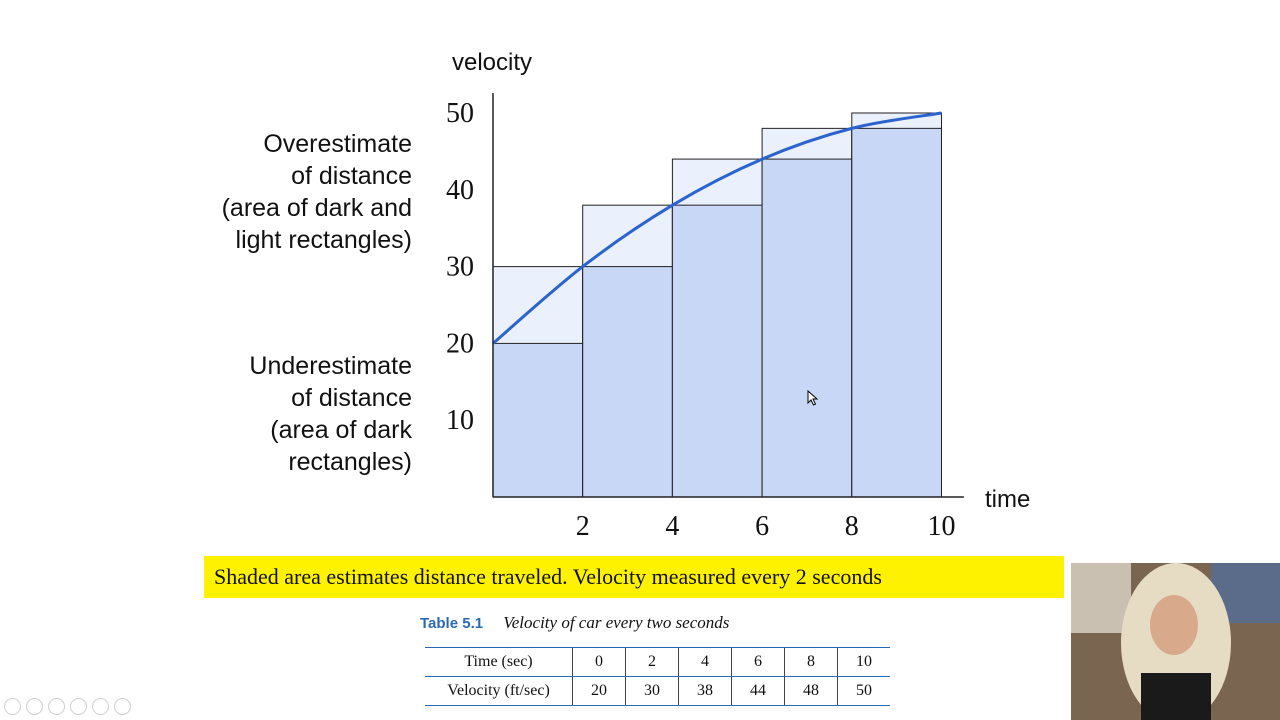  What do you see at coordinates (460, 420) in the screenshot?
I see `y-tick-label: 10` at bounding box center [460, 420].